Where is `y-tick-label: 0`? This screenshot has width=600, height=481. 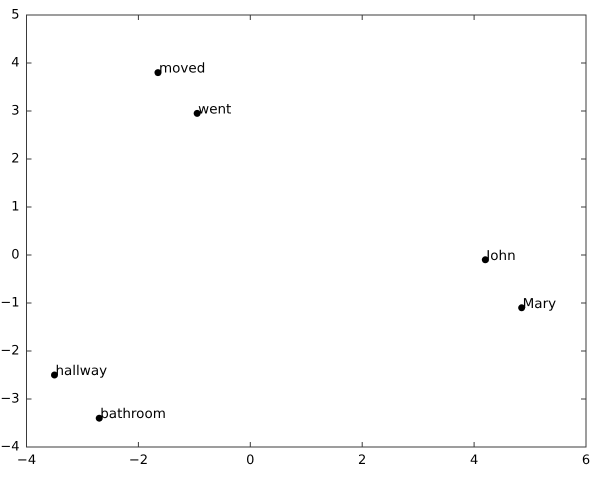
y-tick-label: 0 is located at coordinates (15, 254).